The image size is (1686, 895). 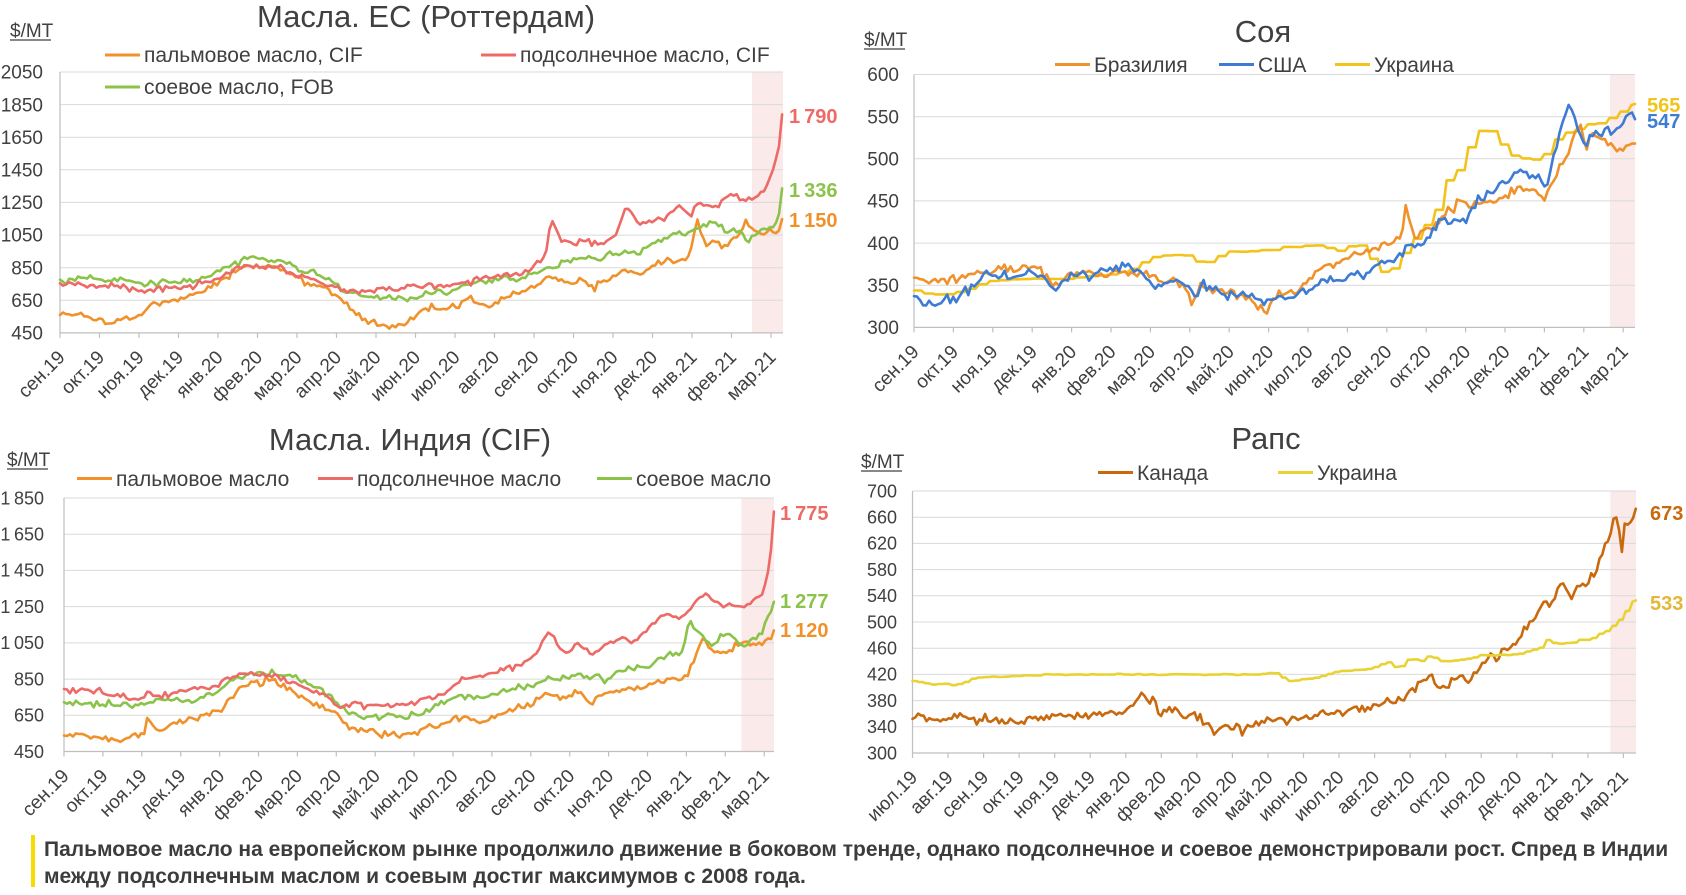 What do you see at coordinates (883, 117) in the screenshot?
I see `svg-text: 550` at bounding box center [883, 117].